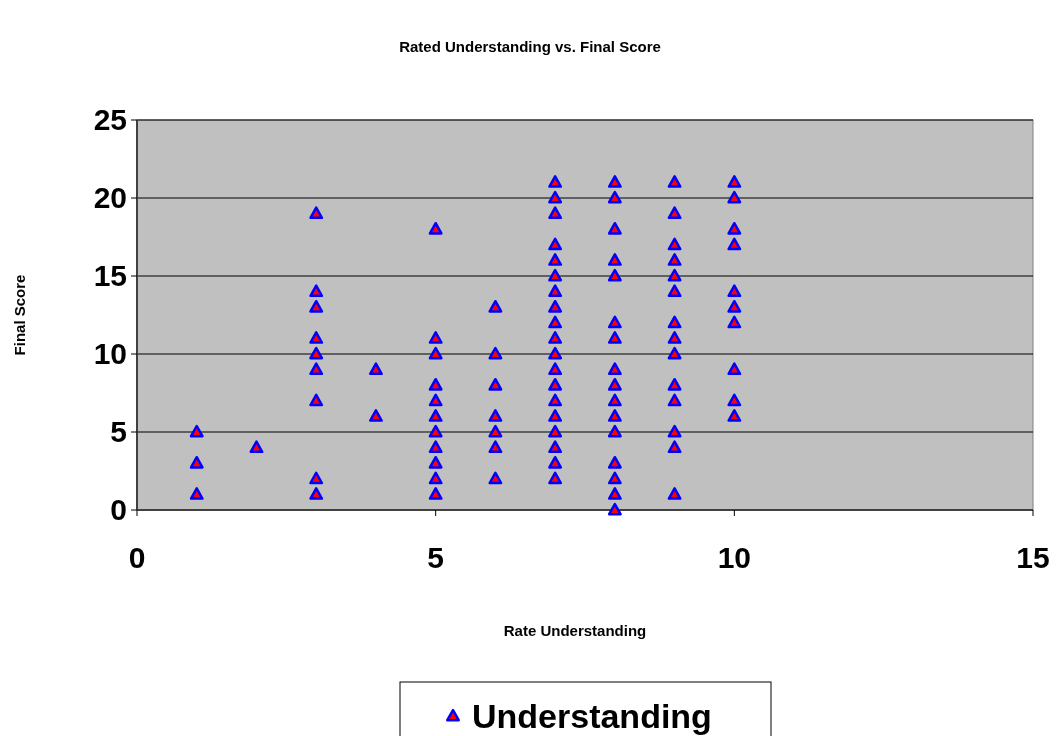 This screenshot has height=736, width=1060. What do you see at coordinates (530, 46) in the screenshot?
I see `chart-title: Rated Understanding vs. Final Score` at bounding box center [530, 46].